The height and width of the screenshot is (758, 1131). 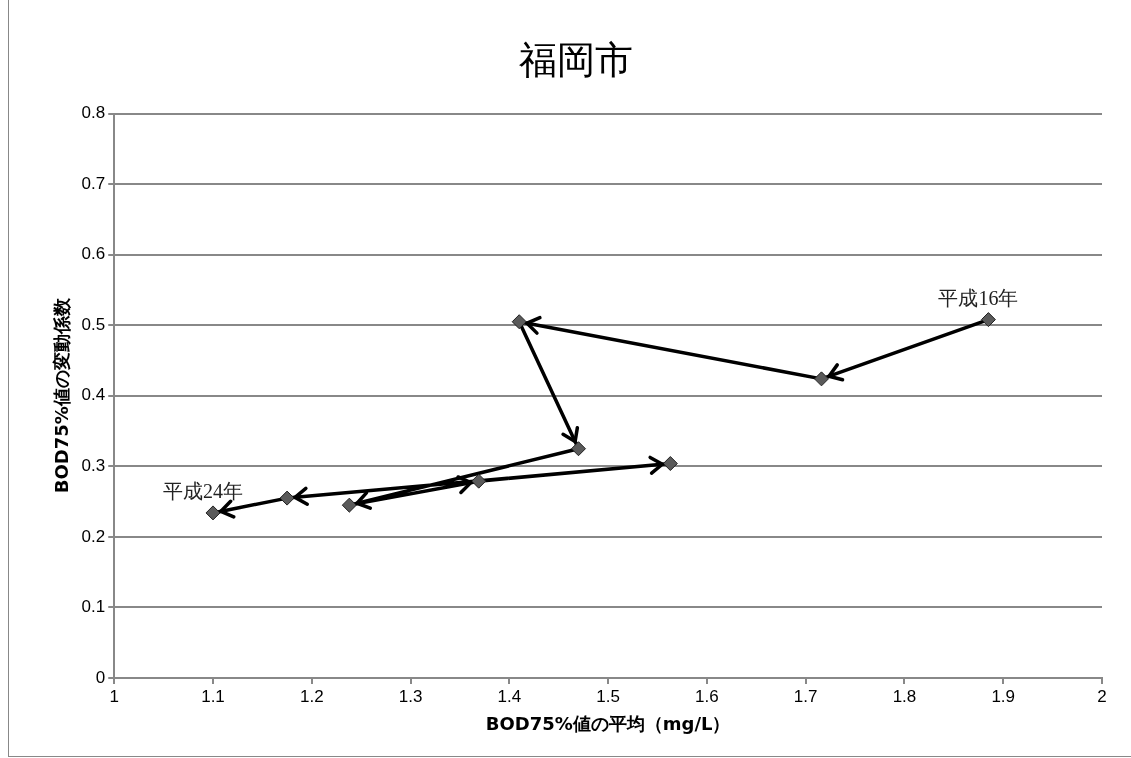 I want to click on x-tick-label: 1.8, so click(x=904, y=696).